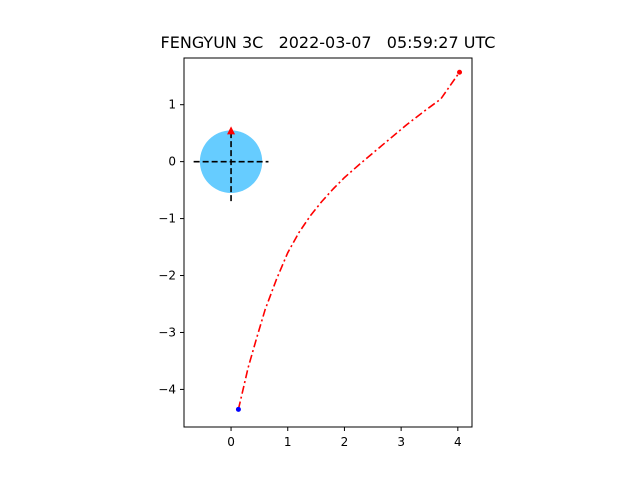 This screenshot has height=480, width=640. Describe the element at coordinates (167, 219) in the screenshot. I see `y-tick-label: −1` at that location.